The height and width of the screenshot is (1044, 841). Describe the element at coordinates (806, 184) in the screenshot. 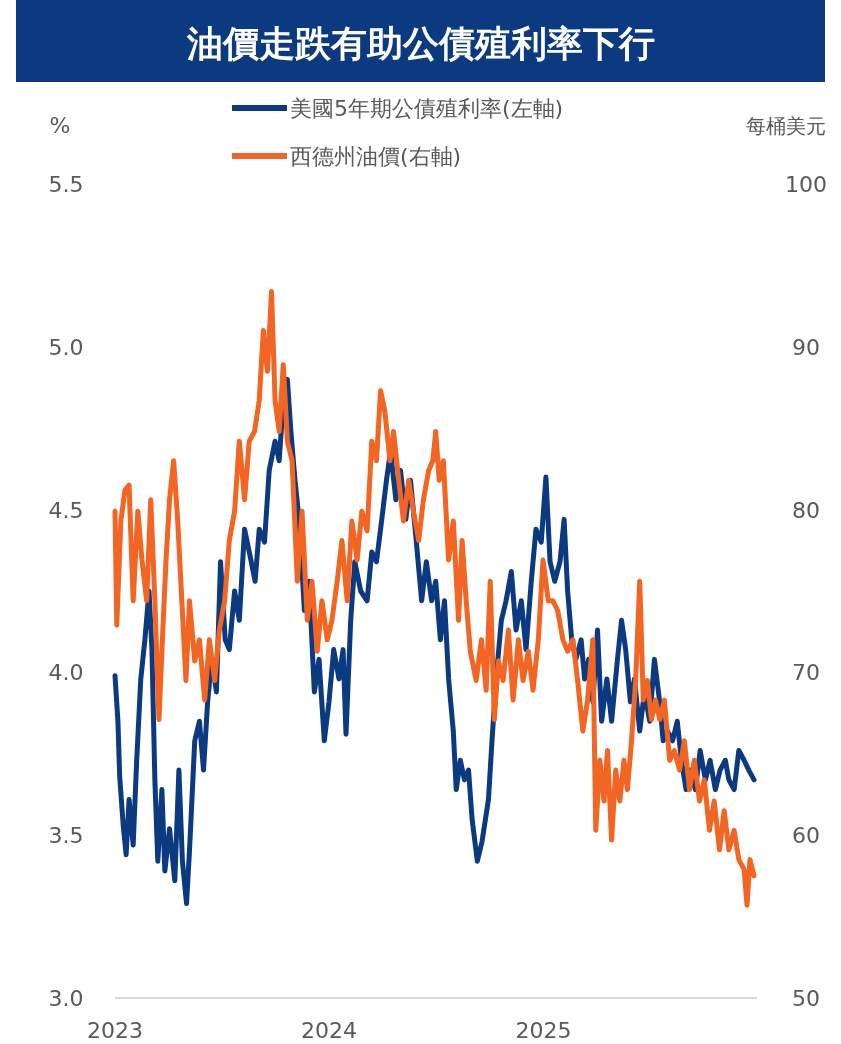

I see `y2-tick-label: 100` at that location.